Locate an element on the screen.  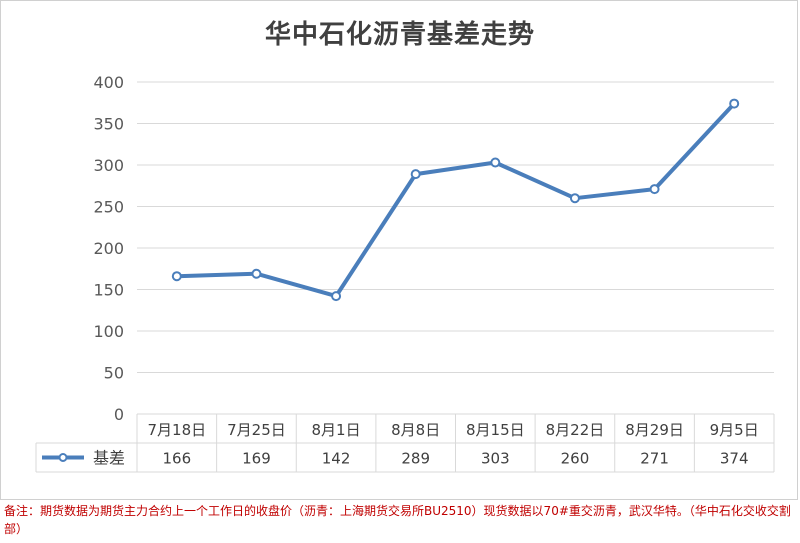
x-tick-label: 8月22日 is located at coordinates (575, 430).